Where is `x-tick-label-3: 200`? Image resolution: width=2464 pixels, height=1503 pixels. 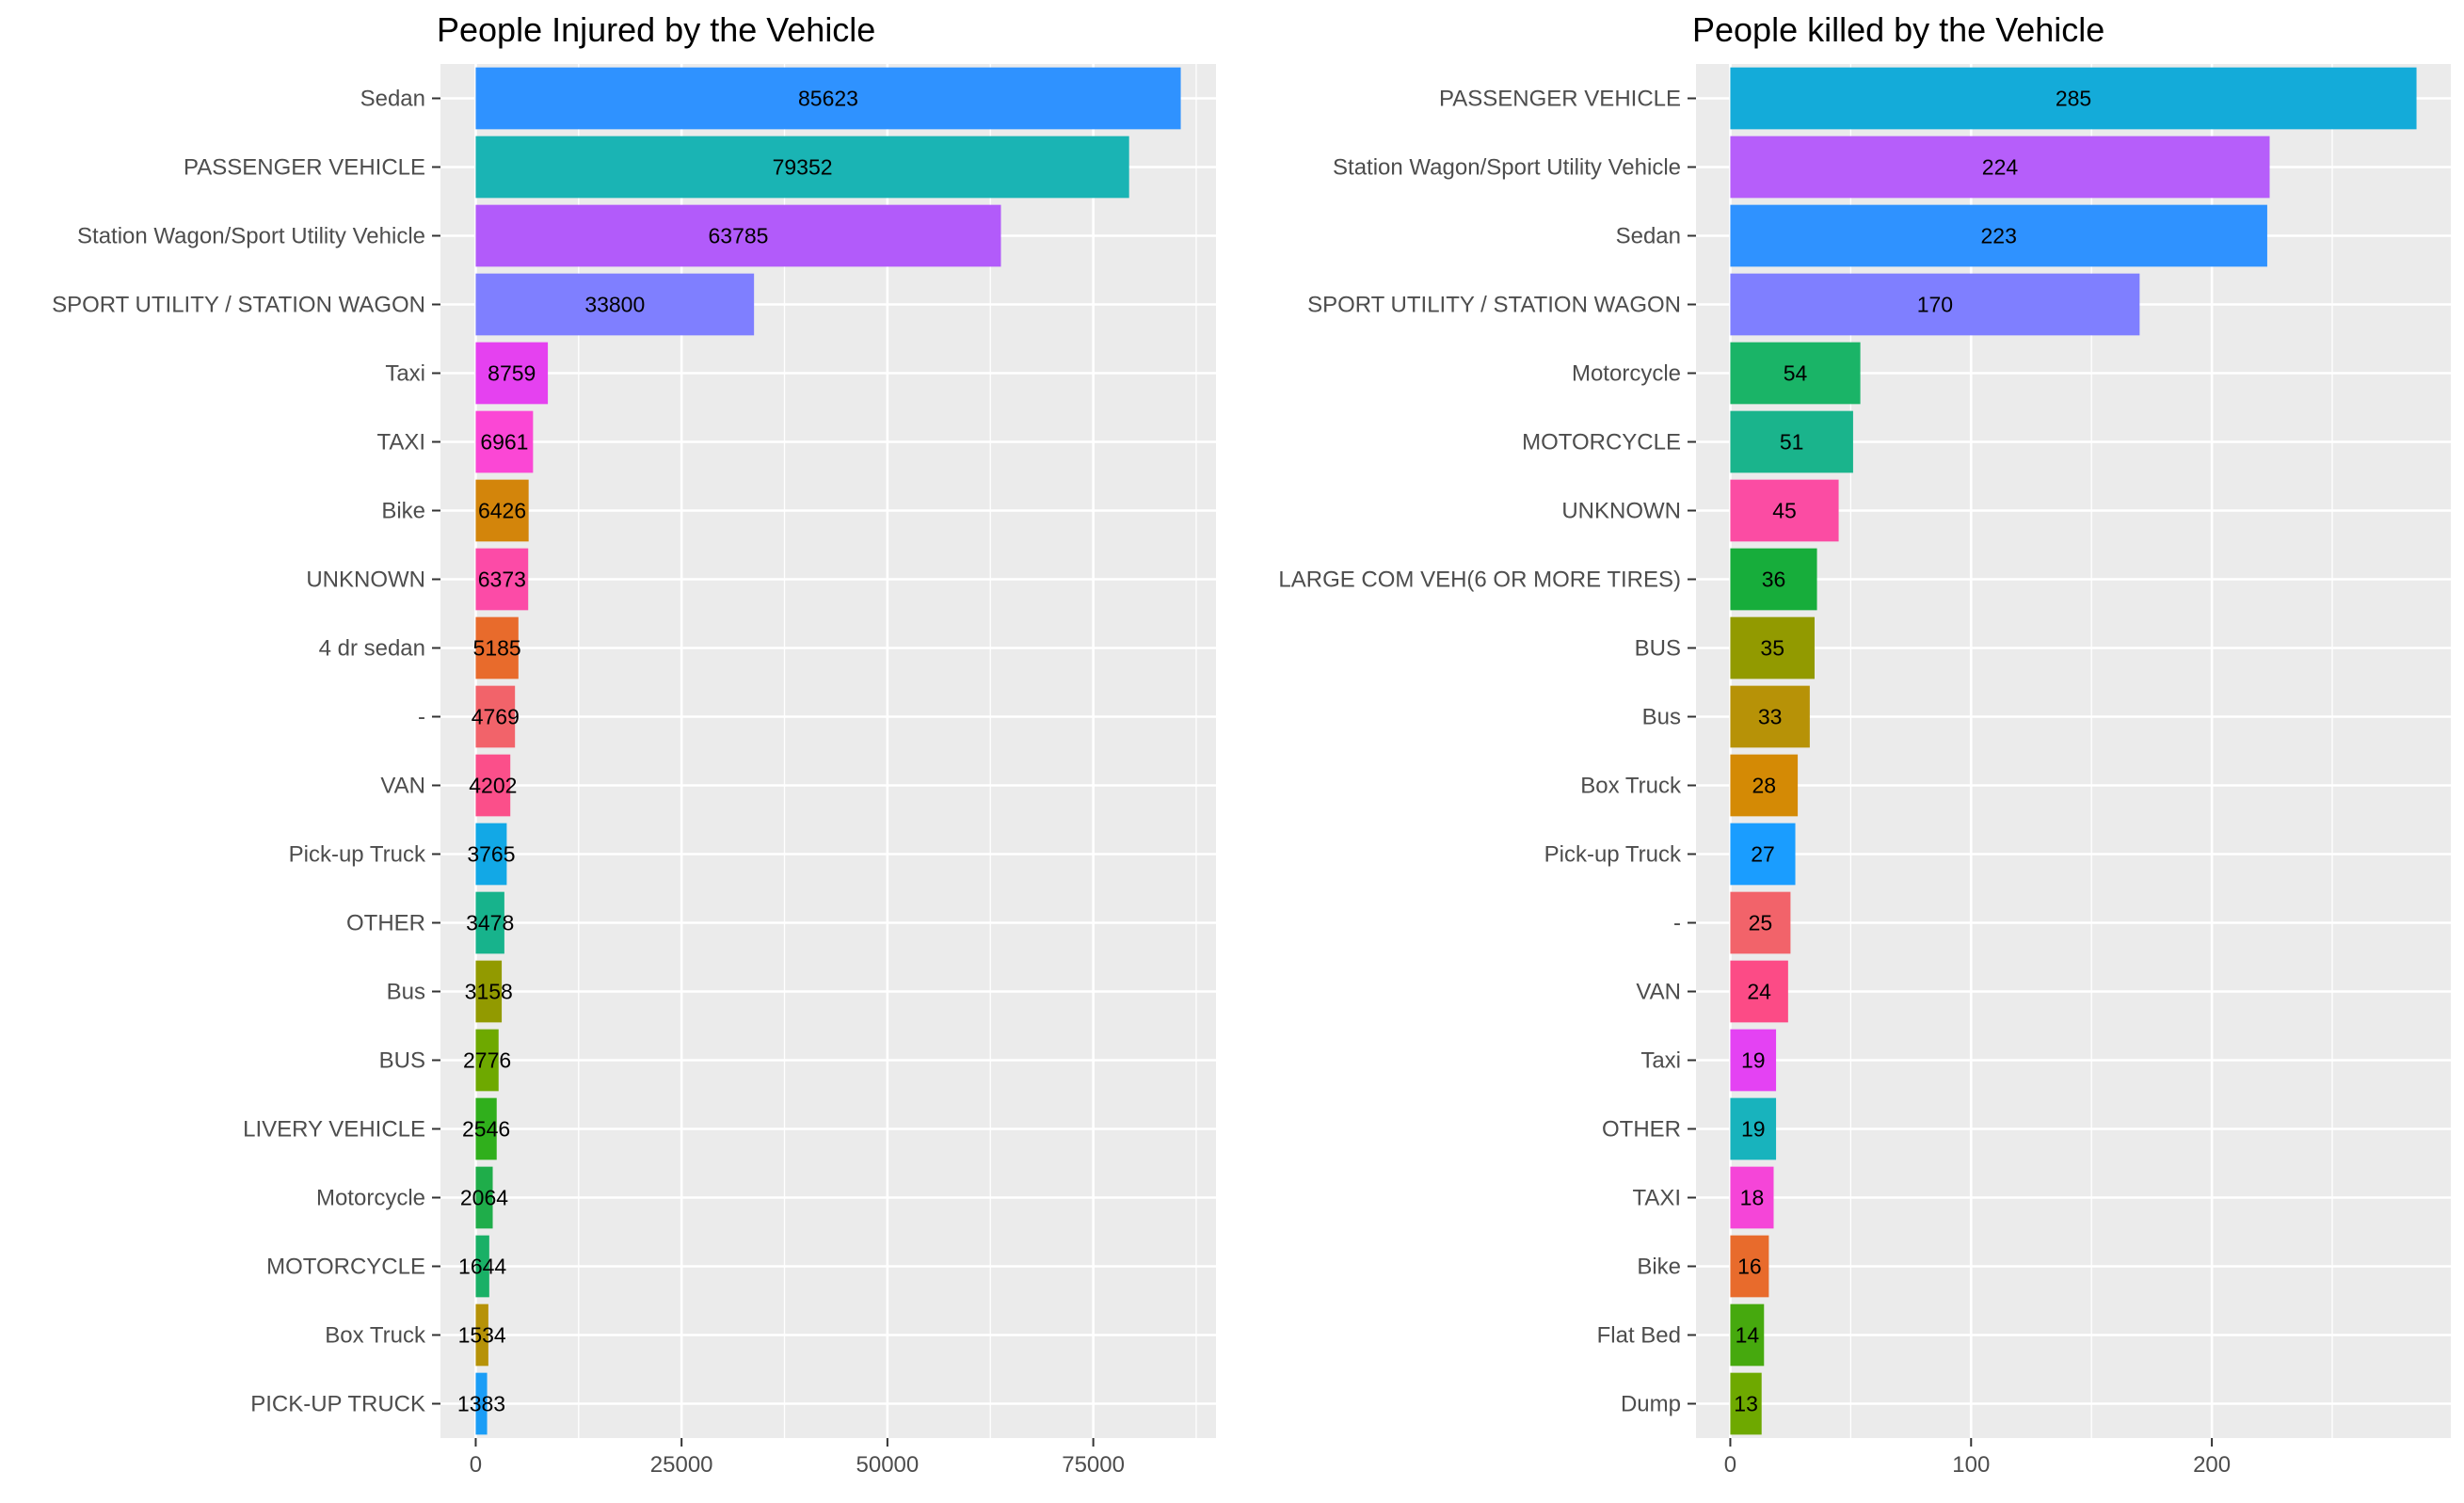
x-tick-label-3: 200 is located at coordinates (2212, 1465).